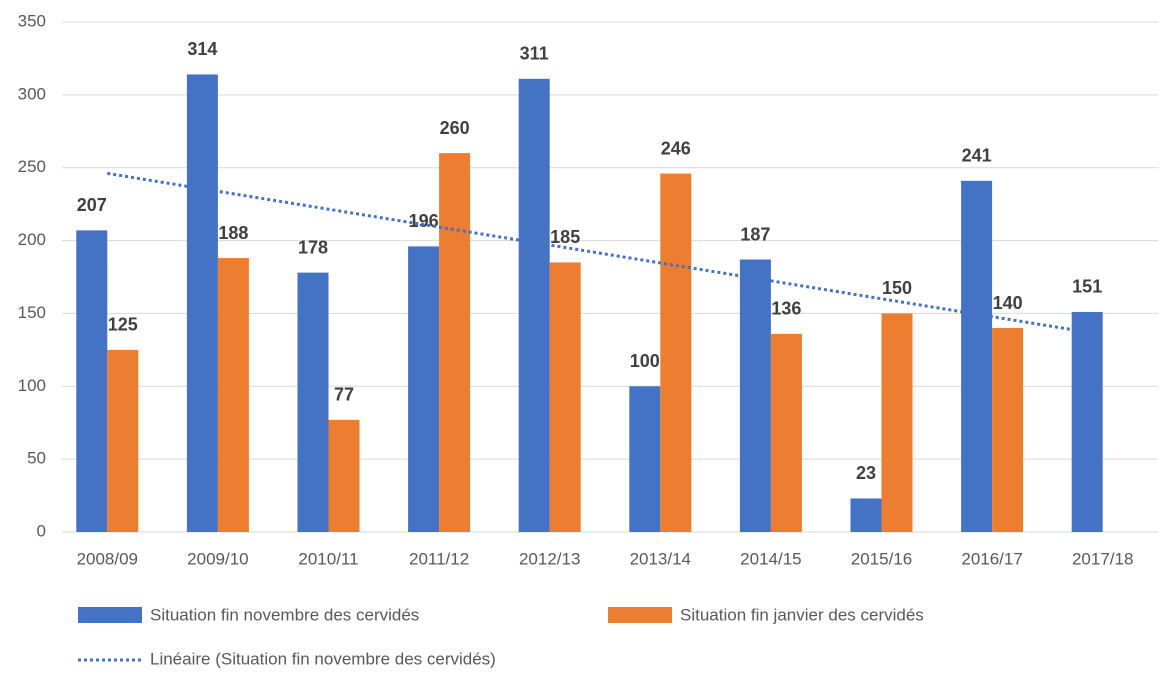  What do you see at coordinates (881, 558) in the screenshot?
I see `x-tick-label: 2015/16` at bounding box center [881, 558].